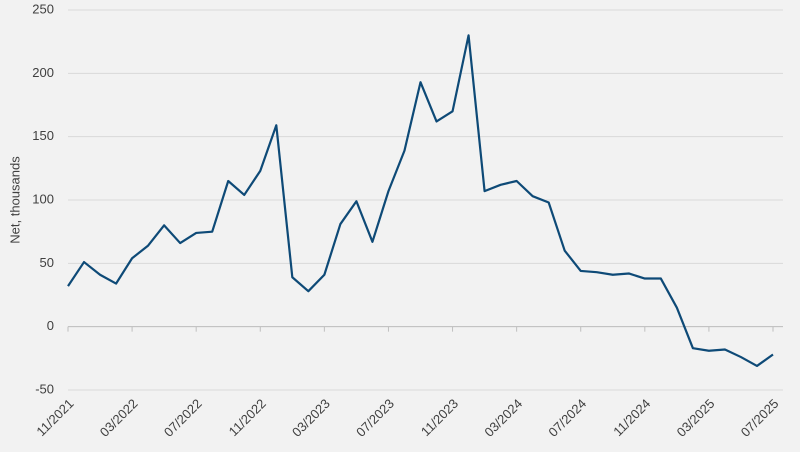 The image size is (800, 452). Describe the element at coordinates (183, 418) in the screenshot. I see `x-tick-label: 07/2022` at that location.